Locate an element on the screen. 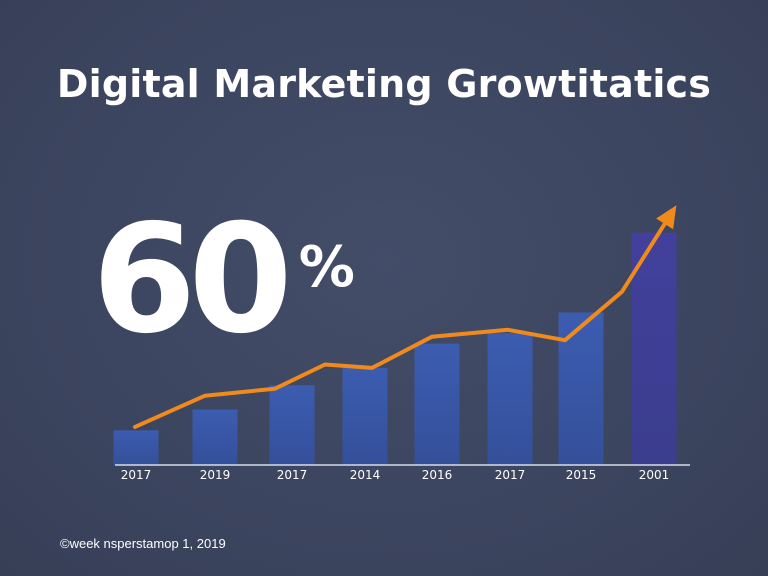 The height and width of the screenshot is (576, 768). x-tick-label: 2014 is located at coordinates (365, 475).